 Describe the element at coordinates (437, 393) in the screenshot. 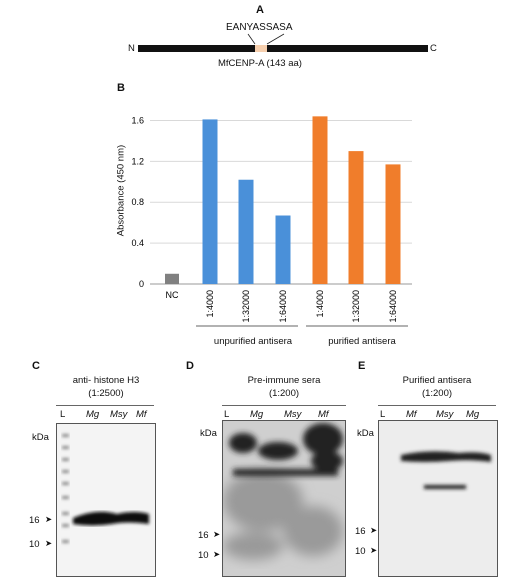

I see `panel-e-dilution: (1:200)` at that location.